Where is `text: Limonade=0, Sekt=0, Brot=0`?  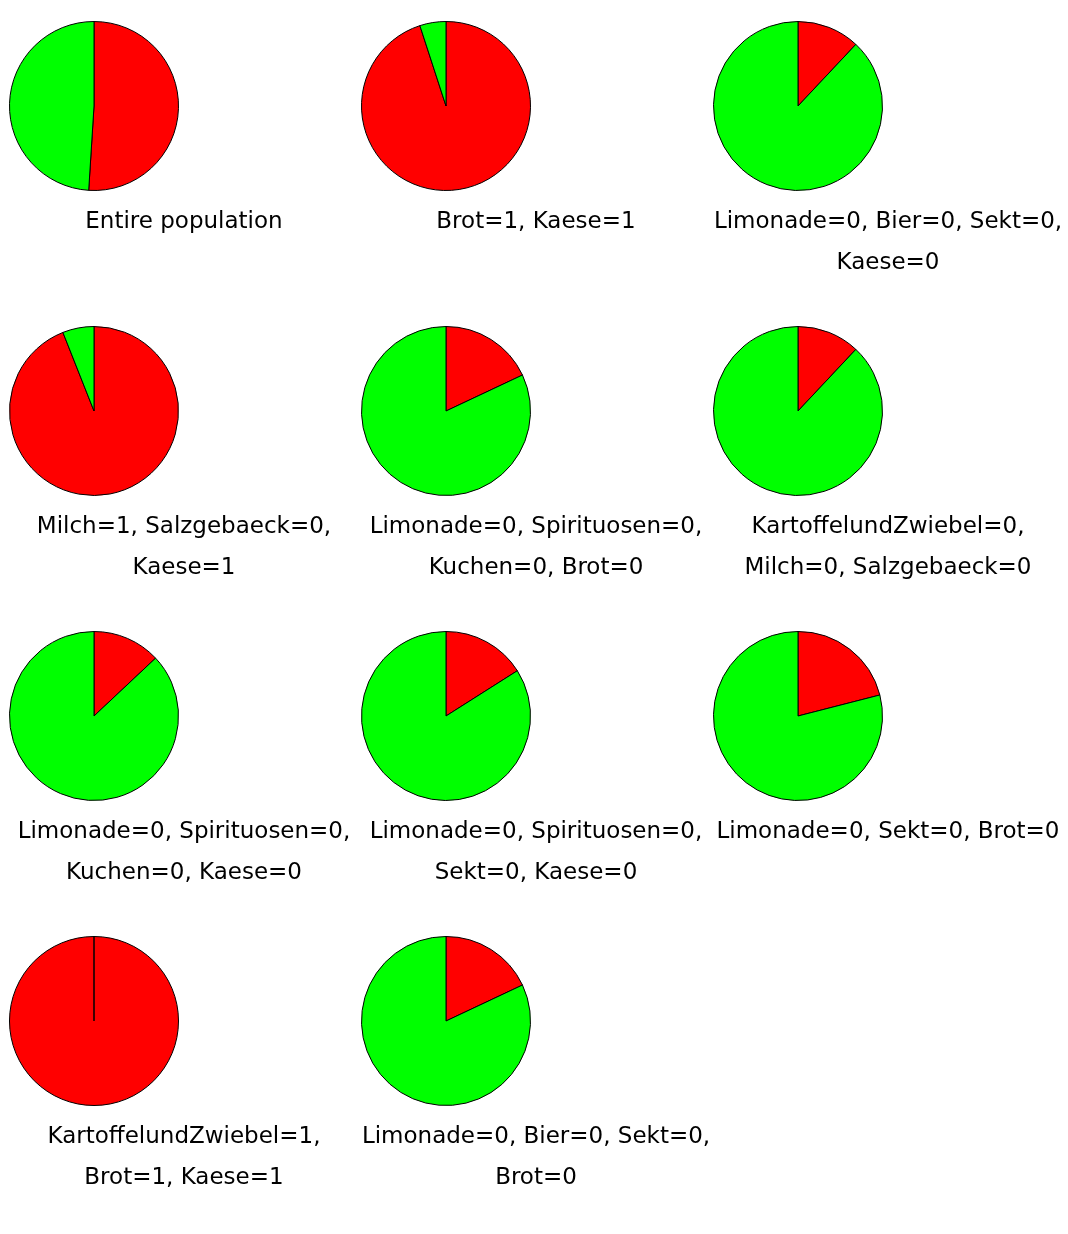
text: Limonade=0, Sekt=0, Brot=0 is located at coordinates (888, 830).